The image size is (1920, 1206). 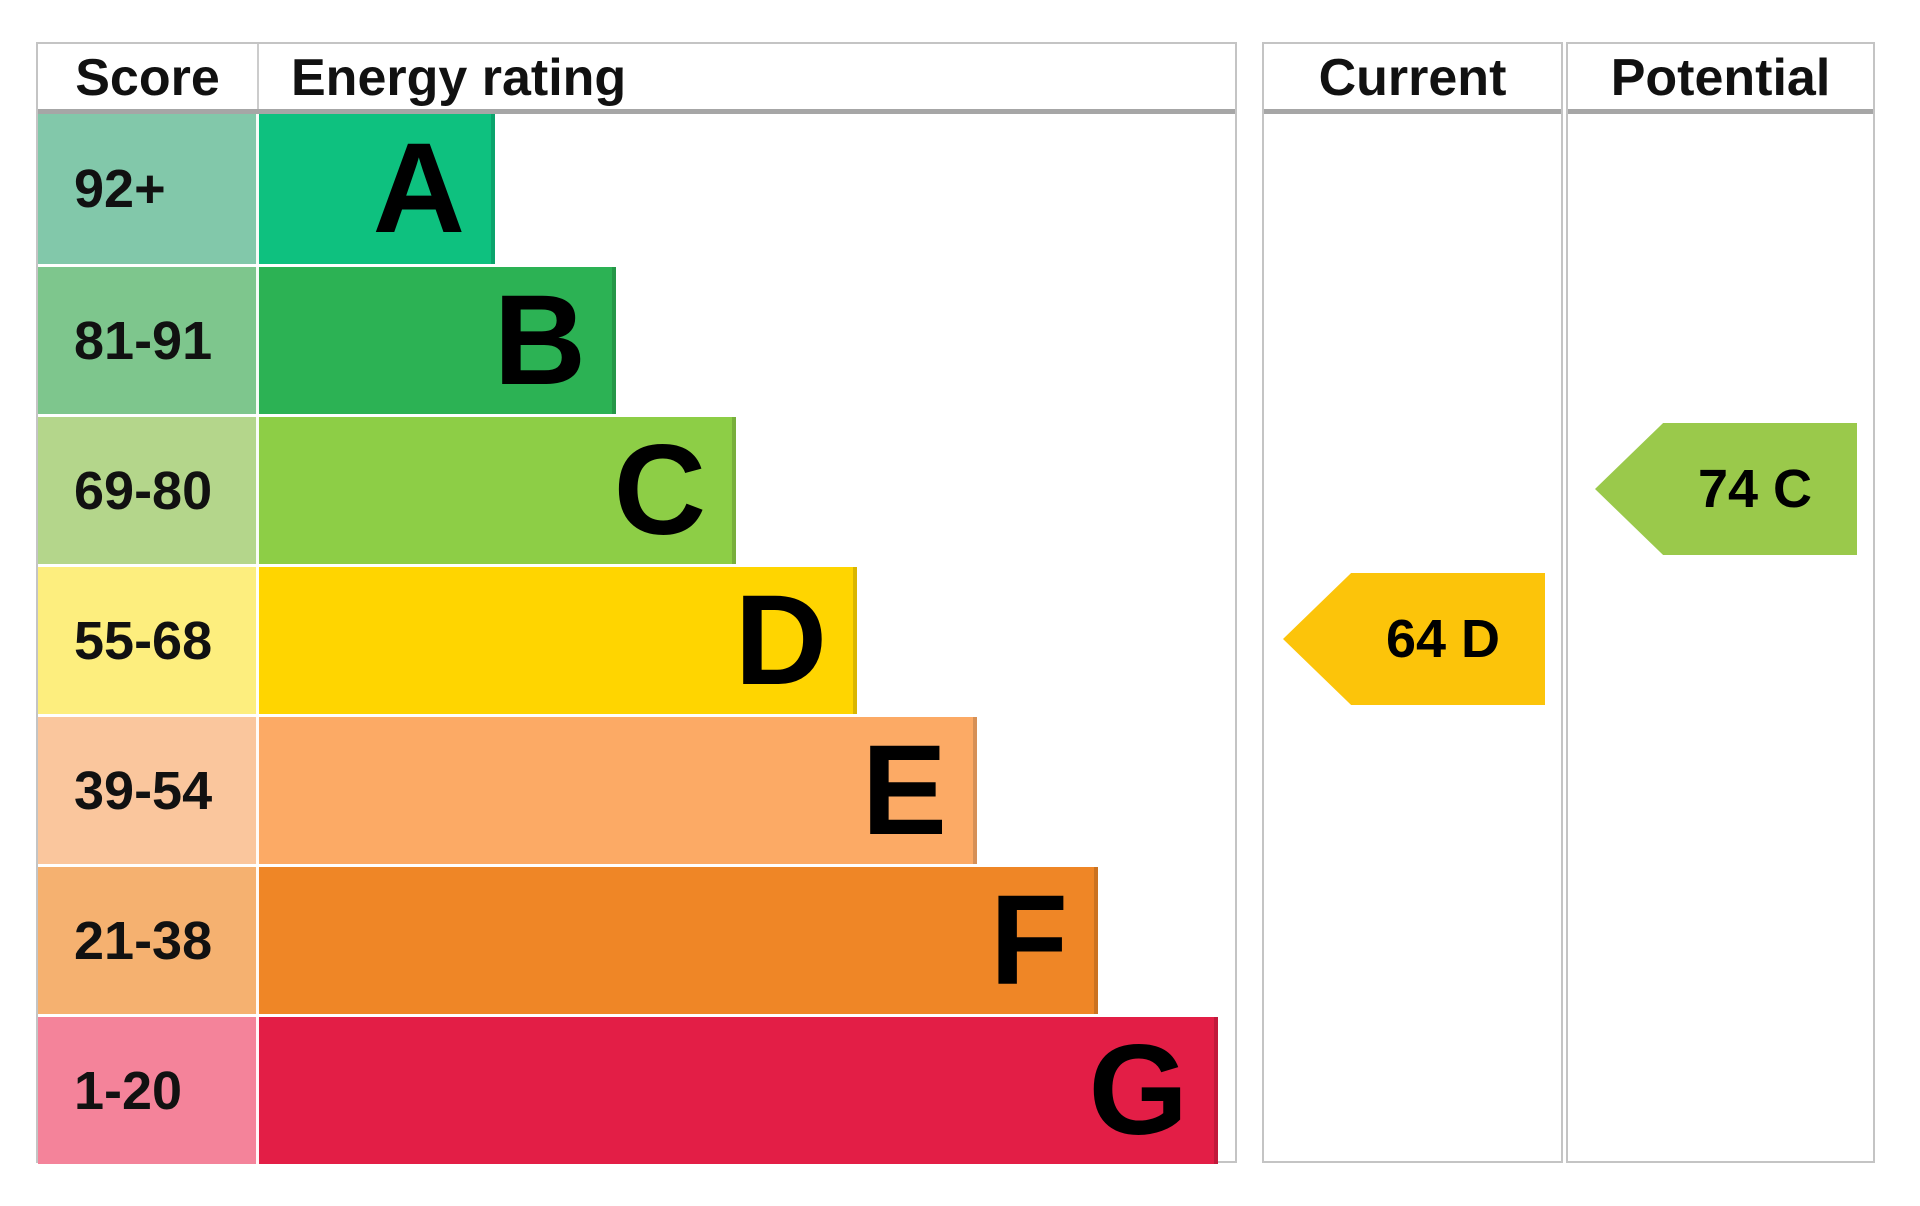 What do you see at coordinates (659, 490) in the screenshot?
I see `band-letter: C` at bounding box center [659, 490].